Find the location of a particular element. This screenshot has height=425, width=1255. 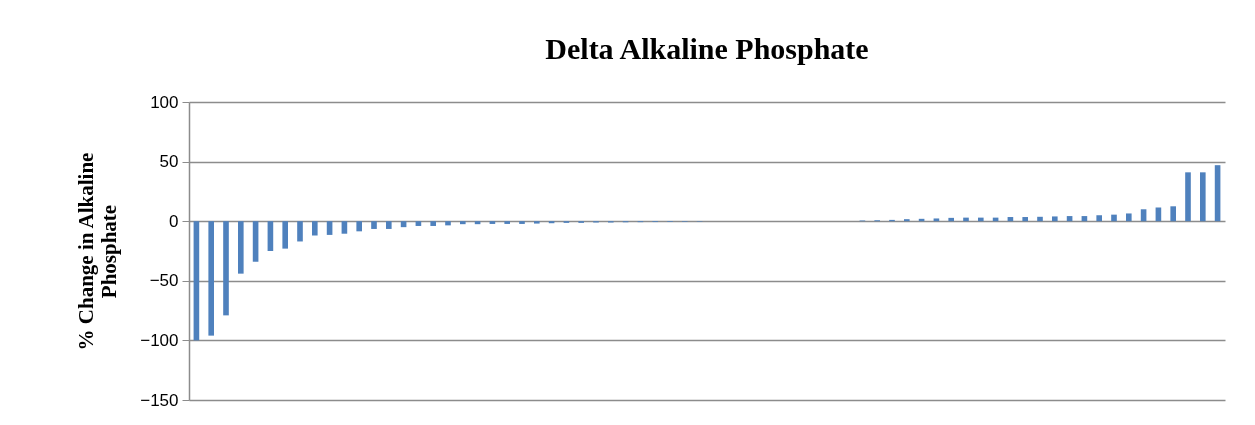

y-tick-label: −100 is located at coordinates (159, 340).